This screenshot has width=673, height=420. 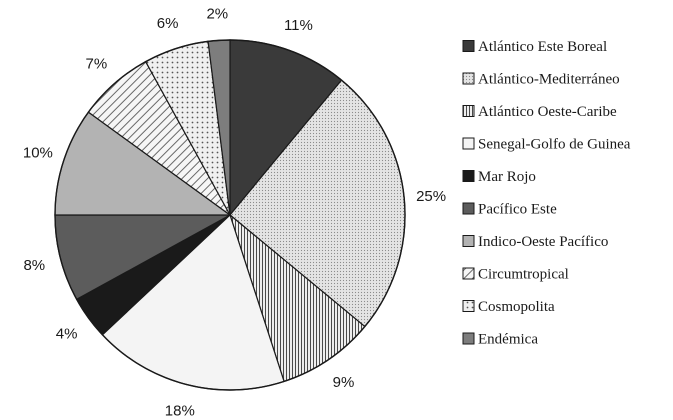 I want to click on legend-label: Atlántico Este Boreal, so click(x=542, y=47).